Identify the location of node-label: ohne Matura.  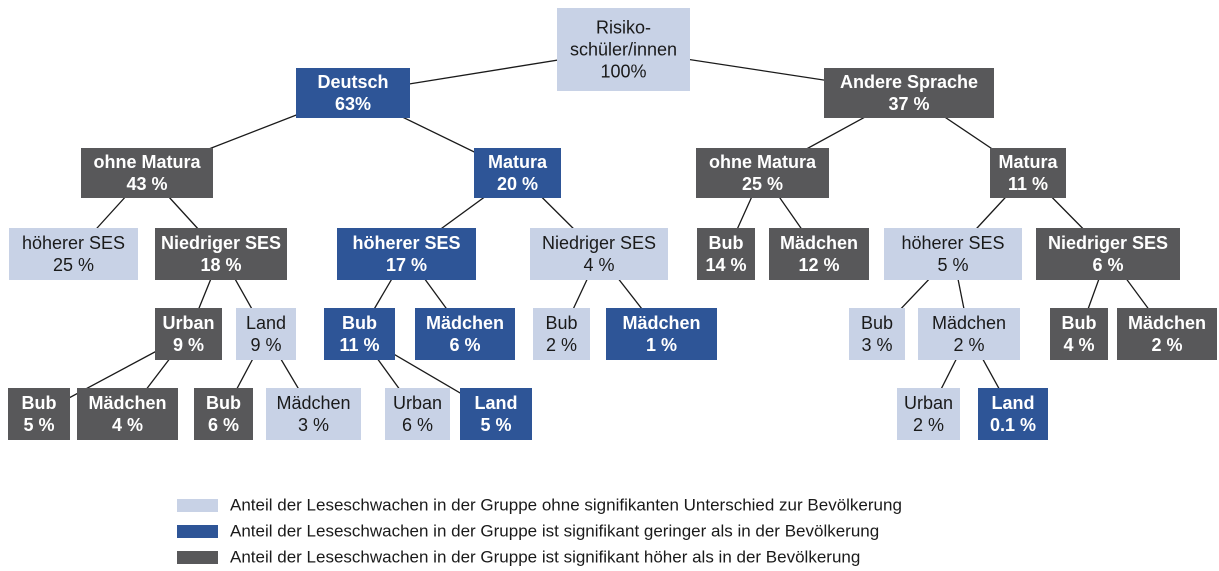
(147, 162).